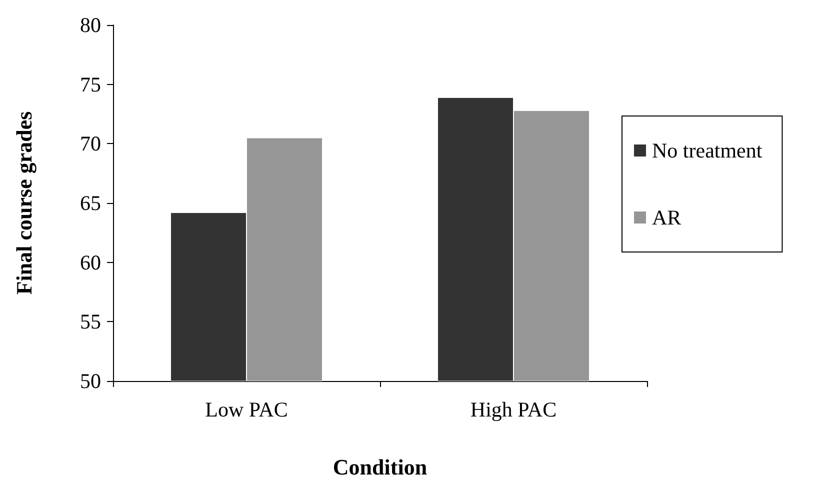 Image resolution: width=813 pixels, height=504 pixels. I want to click on y-tick-label: 60, so click(90, 262).